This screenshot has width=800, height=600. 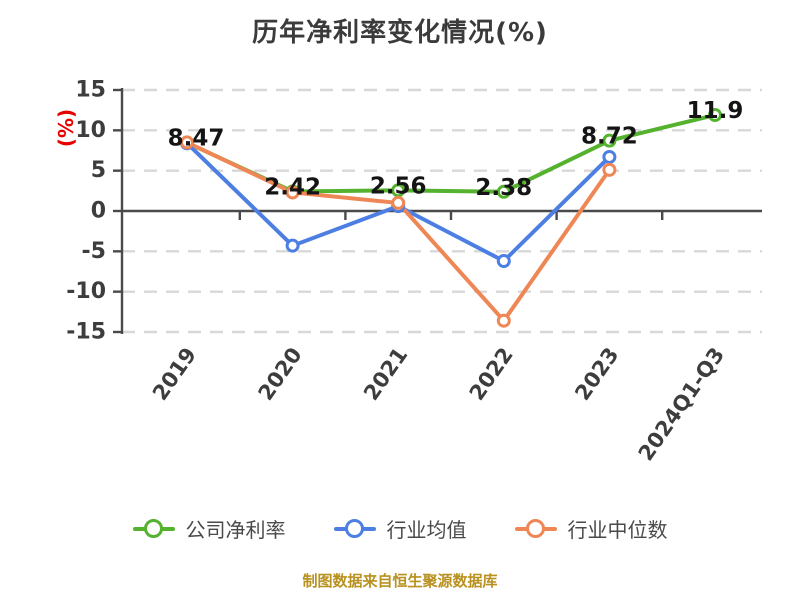 What do you see at coordinates (187, 142) in the screenshot?
I see `data-point-industry-median-2019` at bounding box center [187, 142].